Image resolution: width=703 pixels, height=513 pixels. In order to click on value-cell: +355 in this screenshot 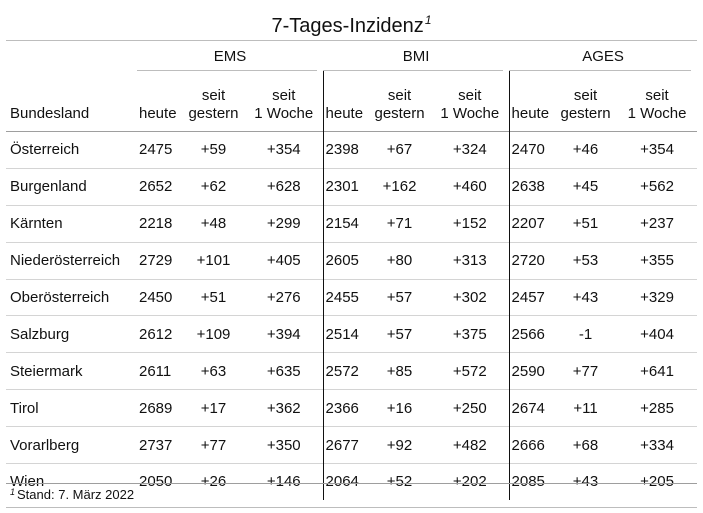, I will do `click(657, 260)`.